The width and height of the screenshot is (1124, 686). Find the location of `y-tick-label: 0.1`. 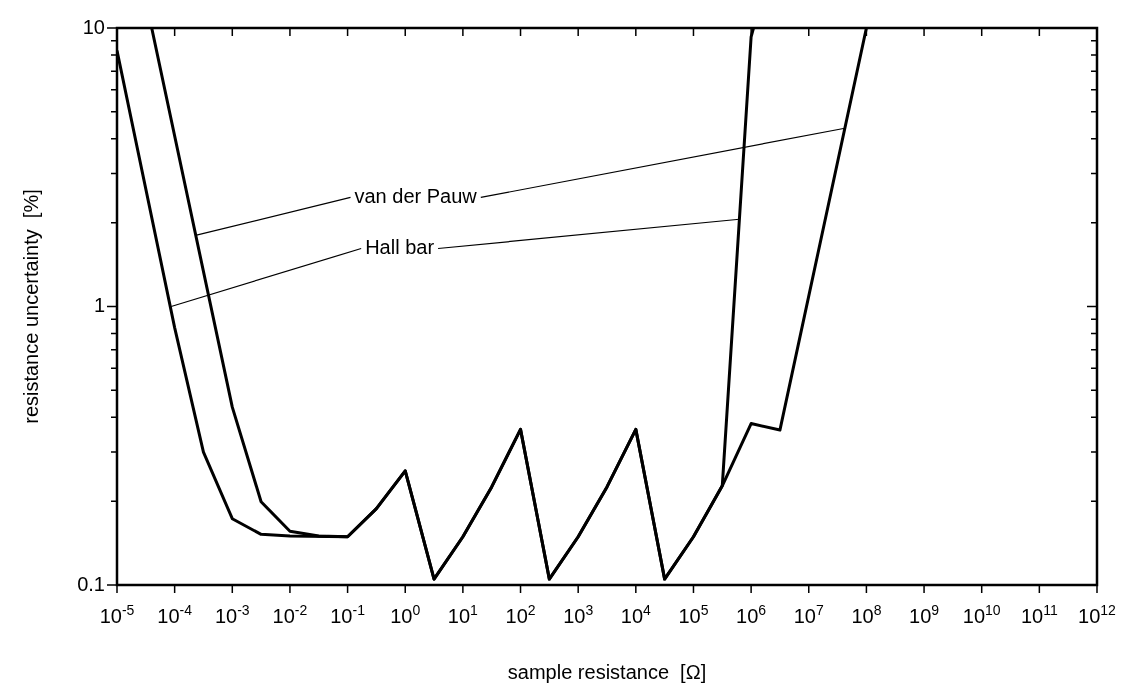

y-tick-label: 0.1 is located at coordinates (91, 583).